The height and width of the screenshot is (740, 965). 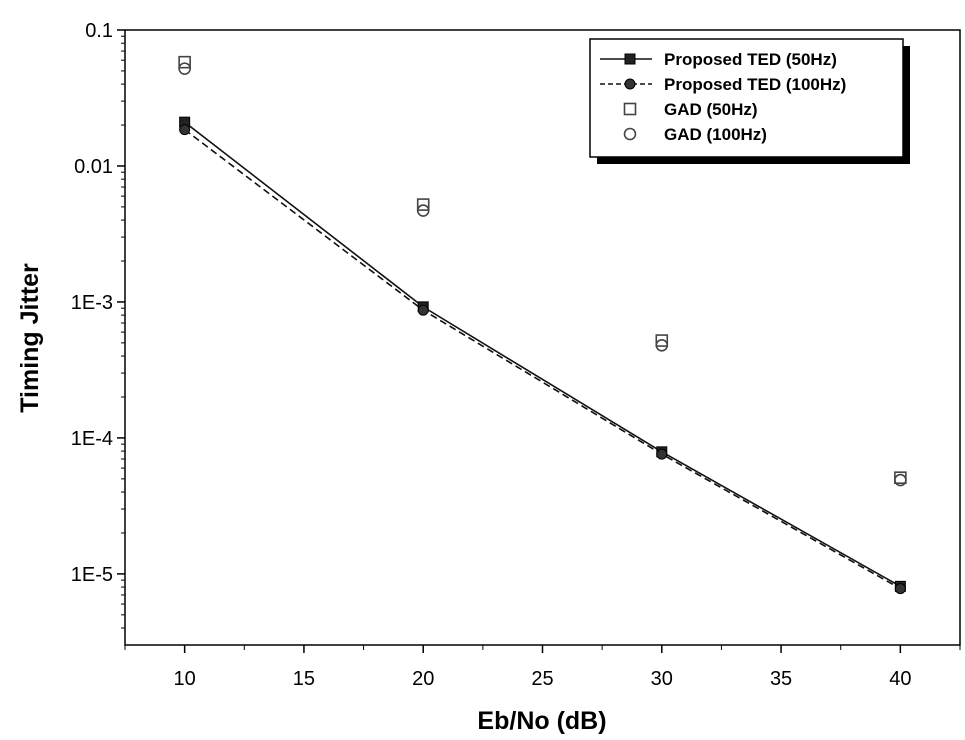 I want to click on x-tick-label: 10, so click(x=185, y=679).